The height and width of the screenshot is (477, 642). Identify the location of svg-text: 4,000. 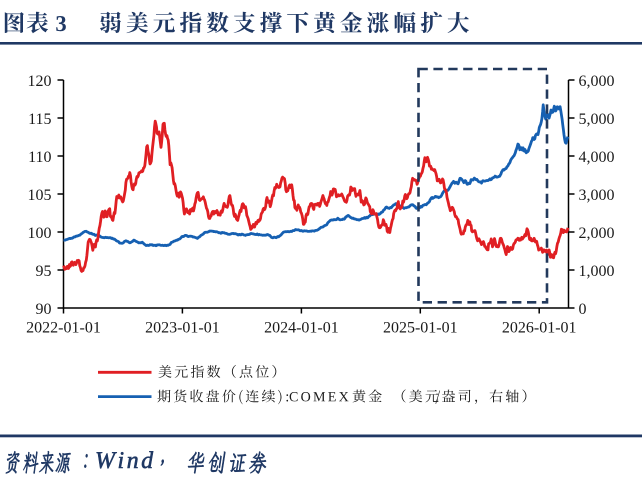
(597, 157).